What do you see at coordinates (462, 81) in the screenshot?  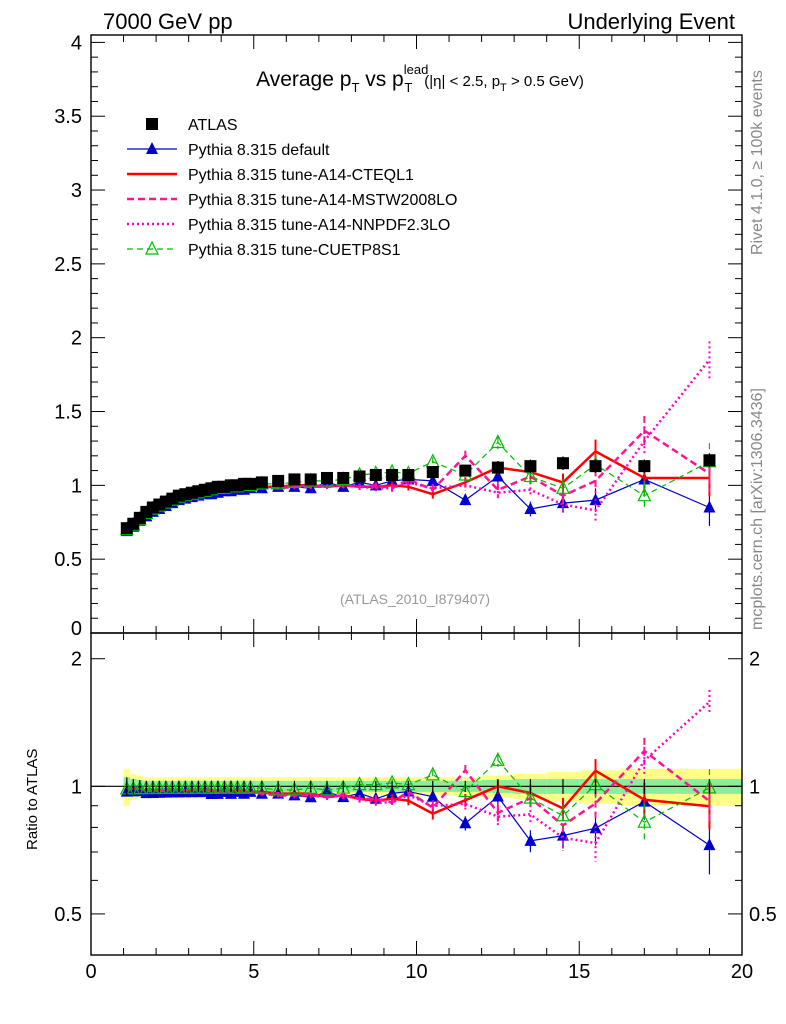 I see `title-cuts-a: (|η| < 2.5, p` at bounding box center [462, 81].